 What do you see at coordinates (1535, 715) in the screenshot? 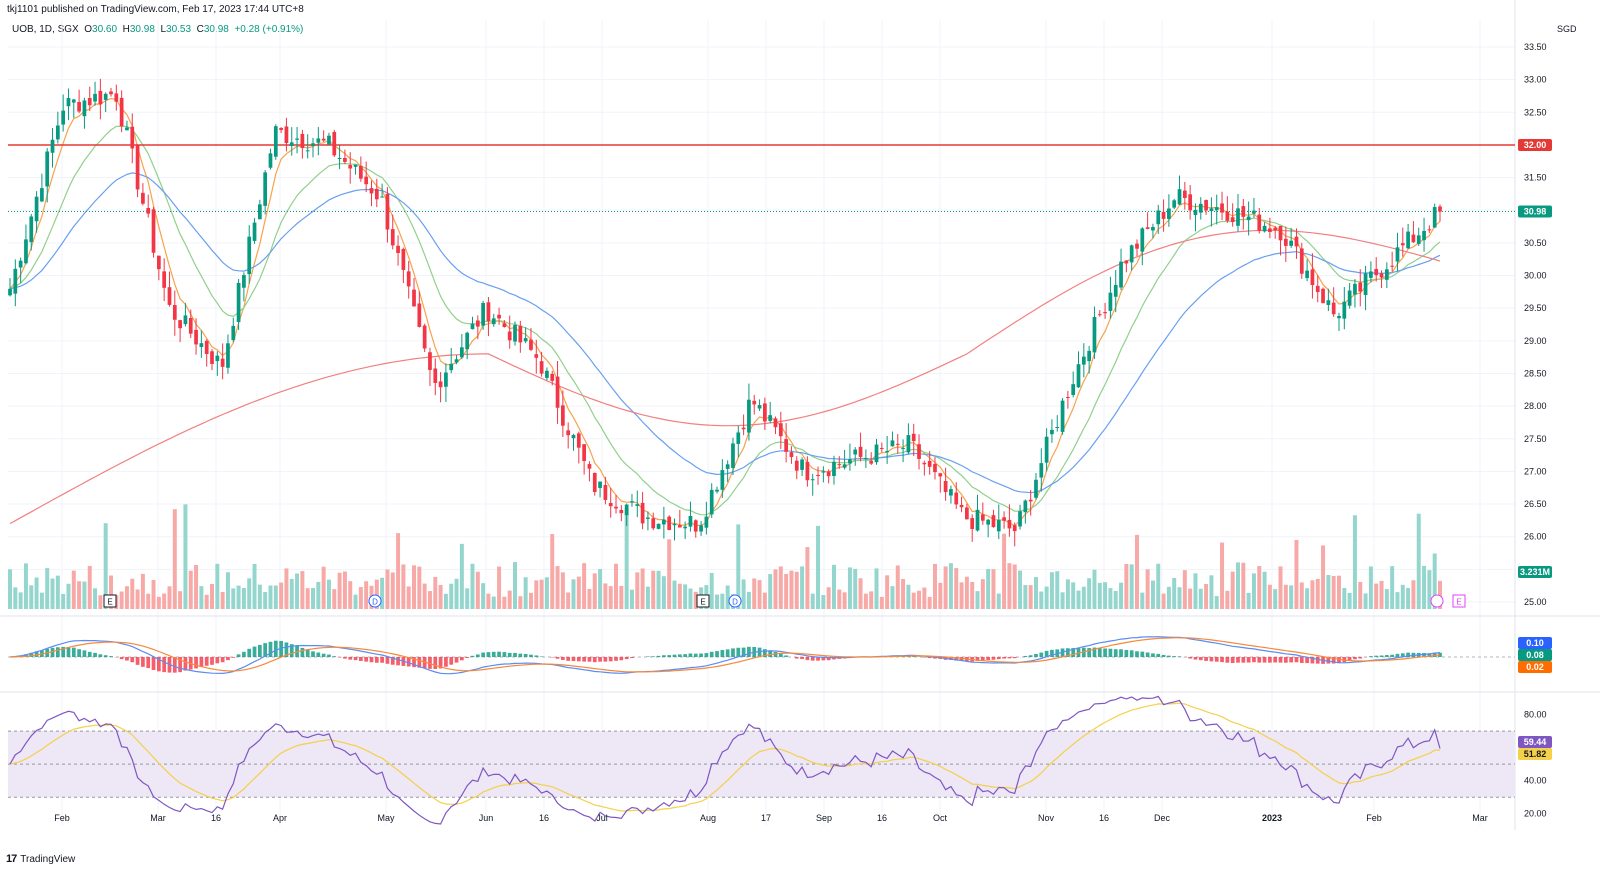
I see `rsi-axis-label: 80.00` at bounding box center [1535, 715].